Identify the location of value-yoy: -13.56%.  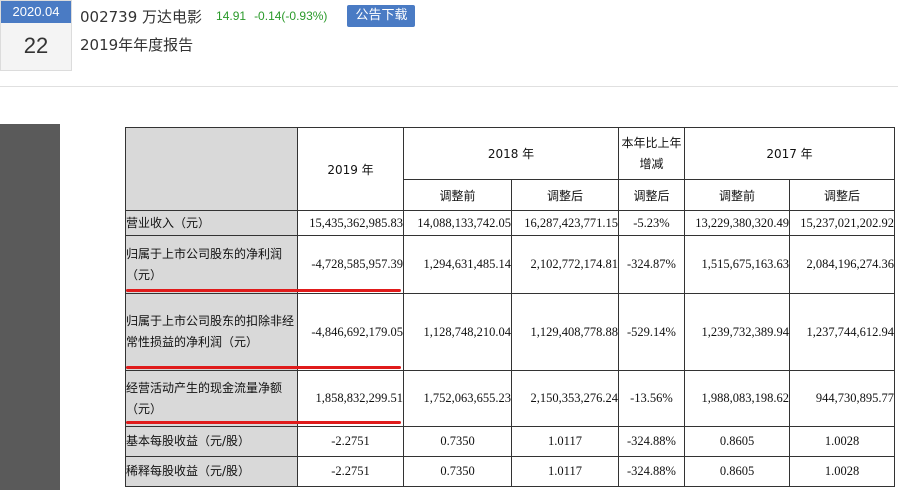
(651, 398).